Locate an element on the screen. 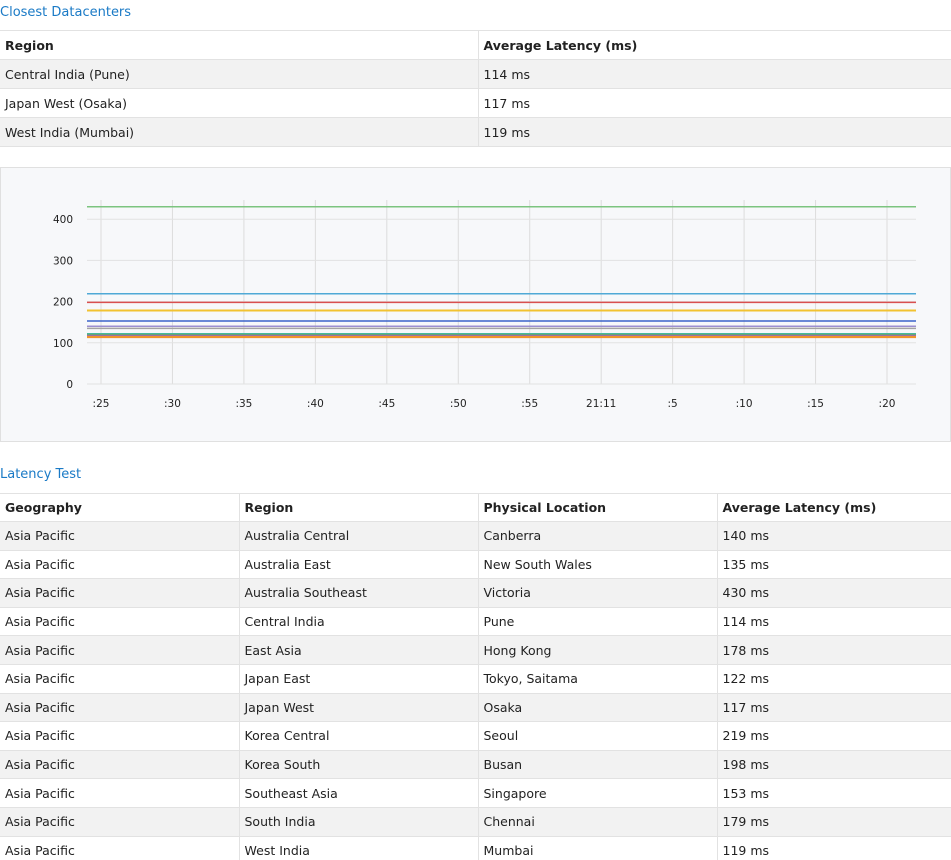  y-tick-label: 0 is located at coordinates (69, 385).